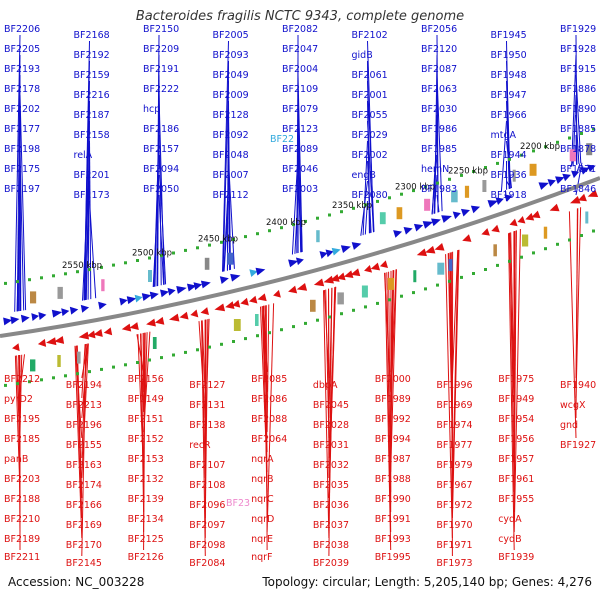 The height and width of the screenshot is (600, 600). Describe the element at coordinates (300, 89) in the screenshot. I see `gene-label: BF2109` at that location.